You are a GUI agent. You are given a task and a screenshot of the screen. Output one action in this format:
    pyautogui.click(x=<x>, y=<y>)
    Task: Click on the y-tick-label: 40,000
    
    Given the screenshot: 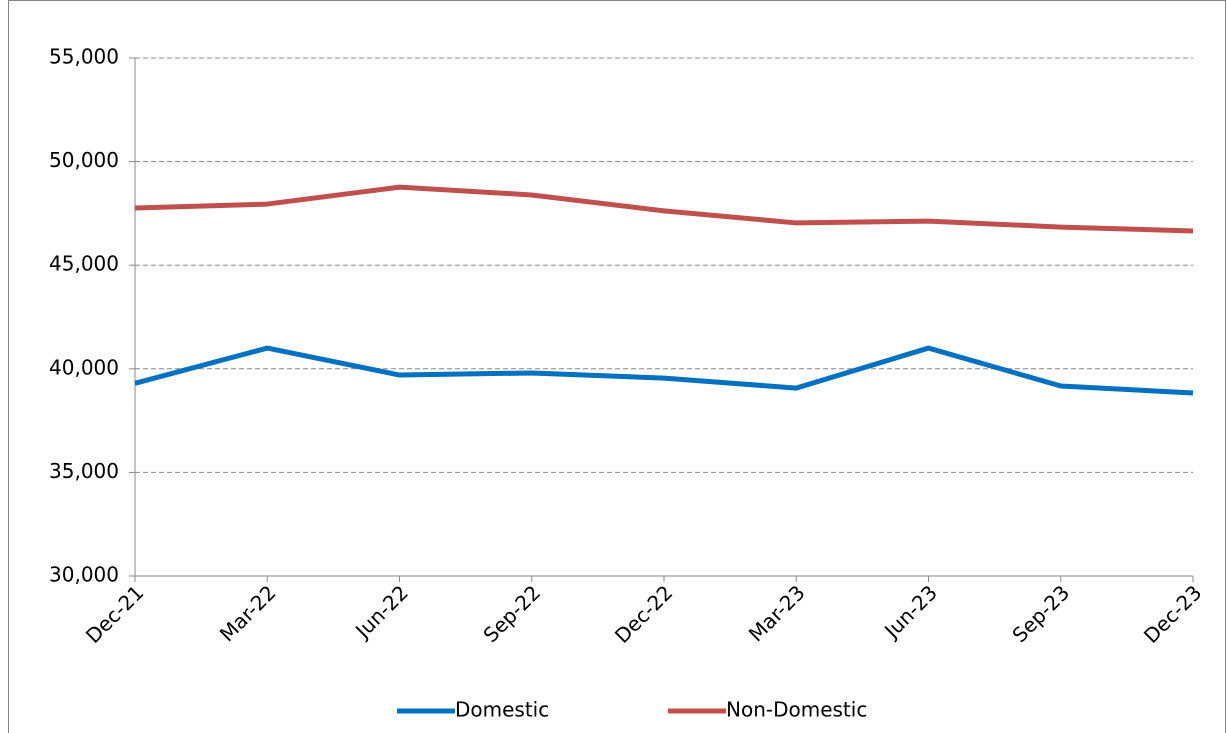 What is the action you would take?
    pyautogui.click(x=84, y=367)
    